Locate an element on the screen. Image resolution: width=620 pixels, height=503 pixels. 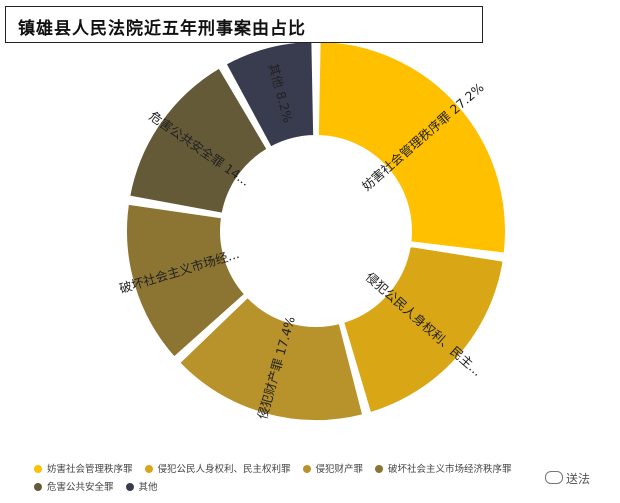
legend-label-5: 危害公共安全罪 is located at coordinates (80, 487).